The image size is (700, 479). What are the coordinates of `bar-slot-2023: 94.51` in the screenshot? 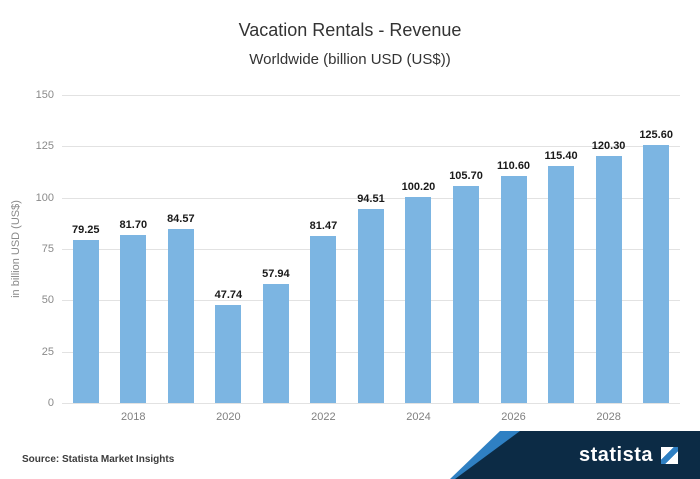 It's located at (371, 249).